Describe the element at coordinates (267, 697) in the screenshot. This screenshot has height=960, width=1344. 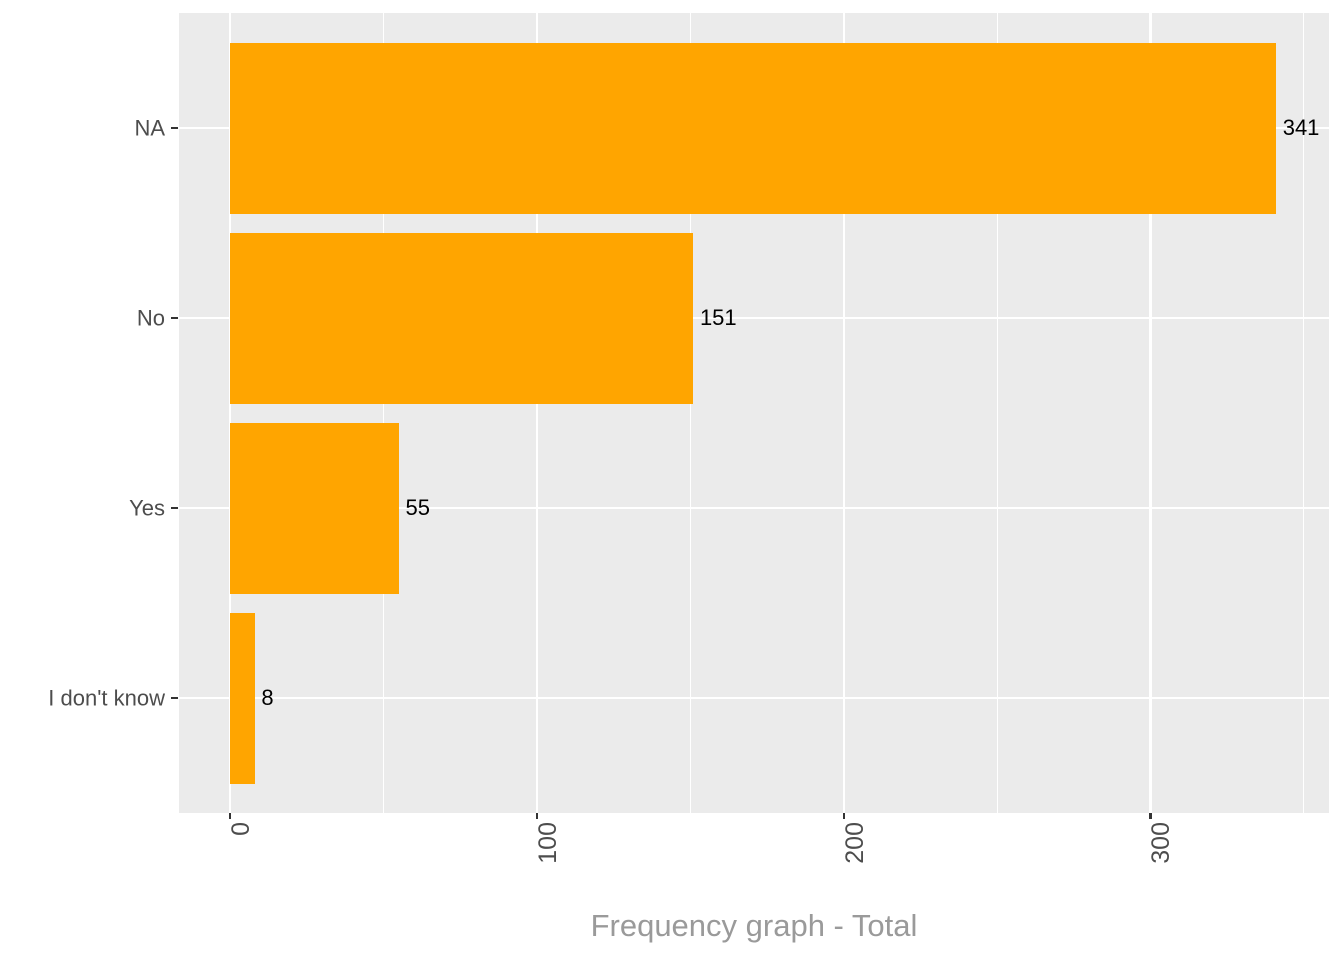
I see `bar-value-label-i-don-t-know: 8` at that location.